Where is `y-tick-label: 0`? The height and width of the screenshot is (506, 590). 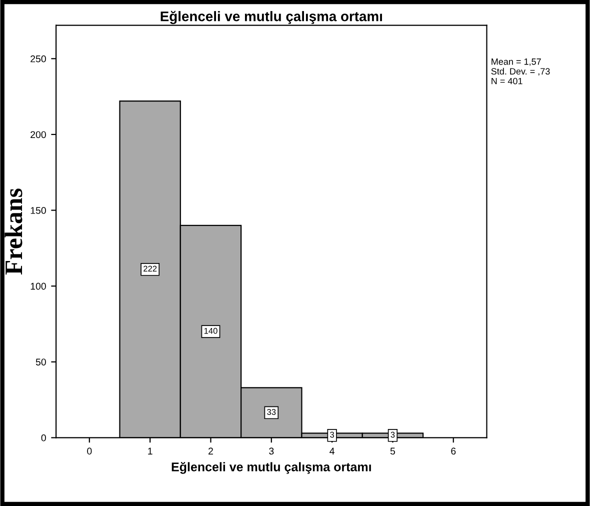 y-tick-label: 0 is located at coordinates (43, 438).